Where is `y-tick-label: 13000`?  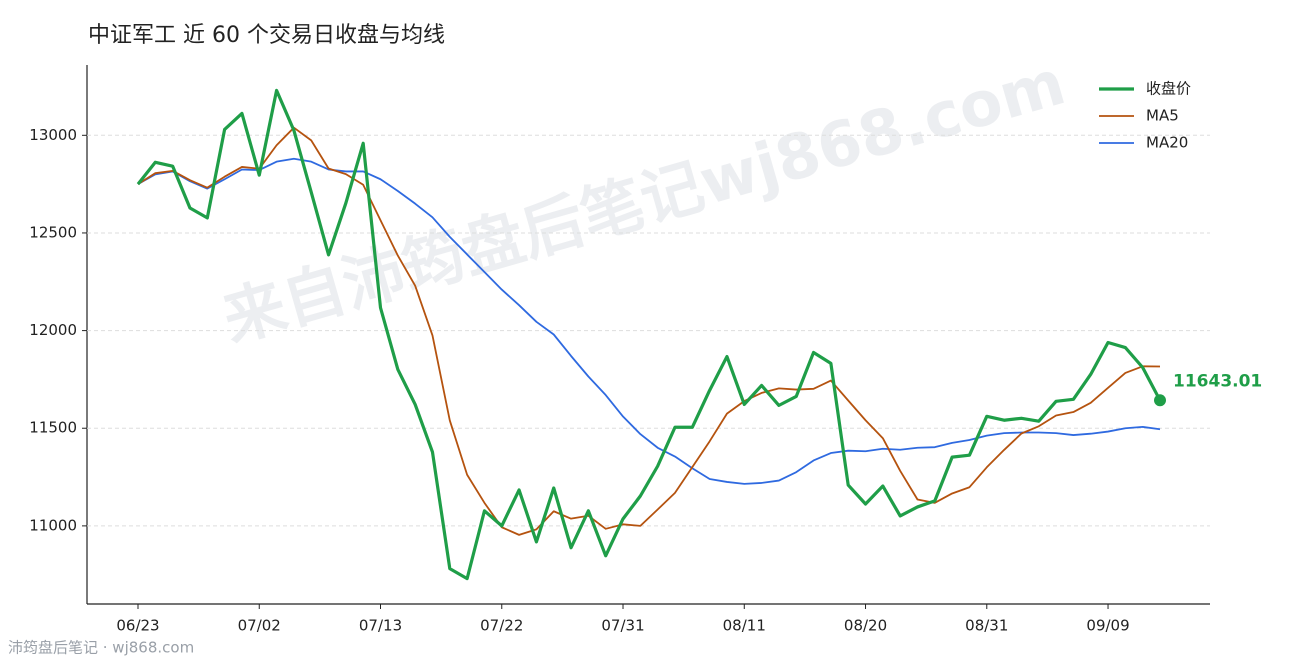 y-tick-label: 13000 is located at coordinates (53, 135).